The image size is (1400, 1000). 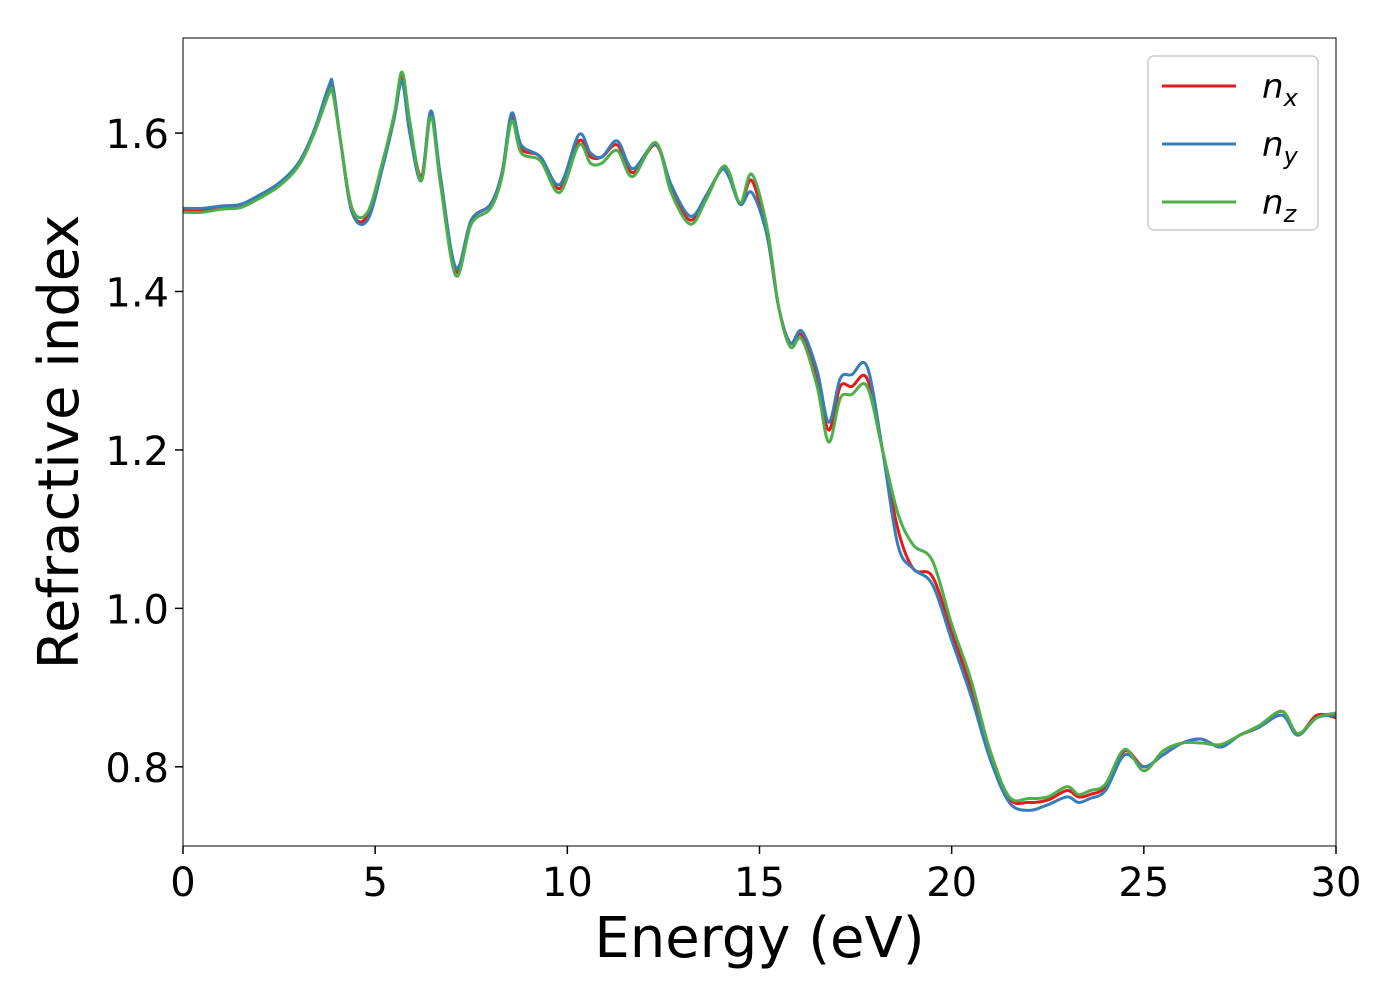 What do you see at coordinates (137, 293) in the screenshot?
I see `y-tick-label: 1.4` at bounding box center [137, 293].